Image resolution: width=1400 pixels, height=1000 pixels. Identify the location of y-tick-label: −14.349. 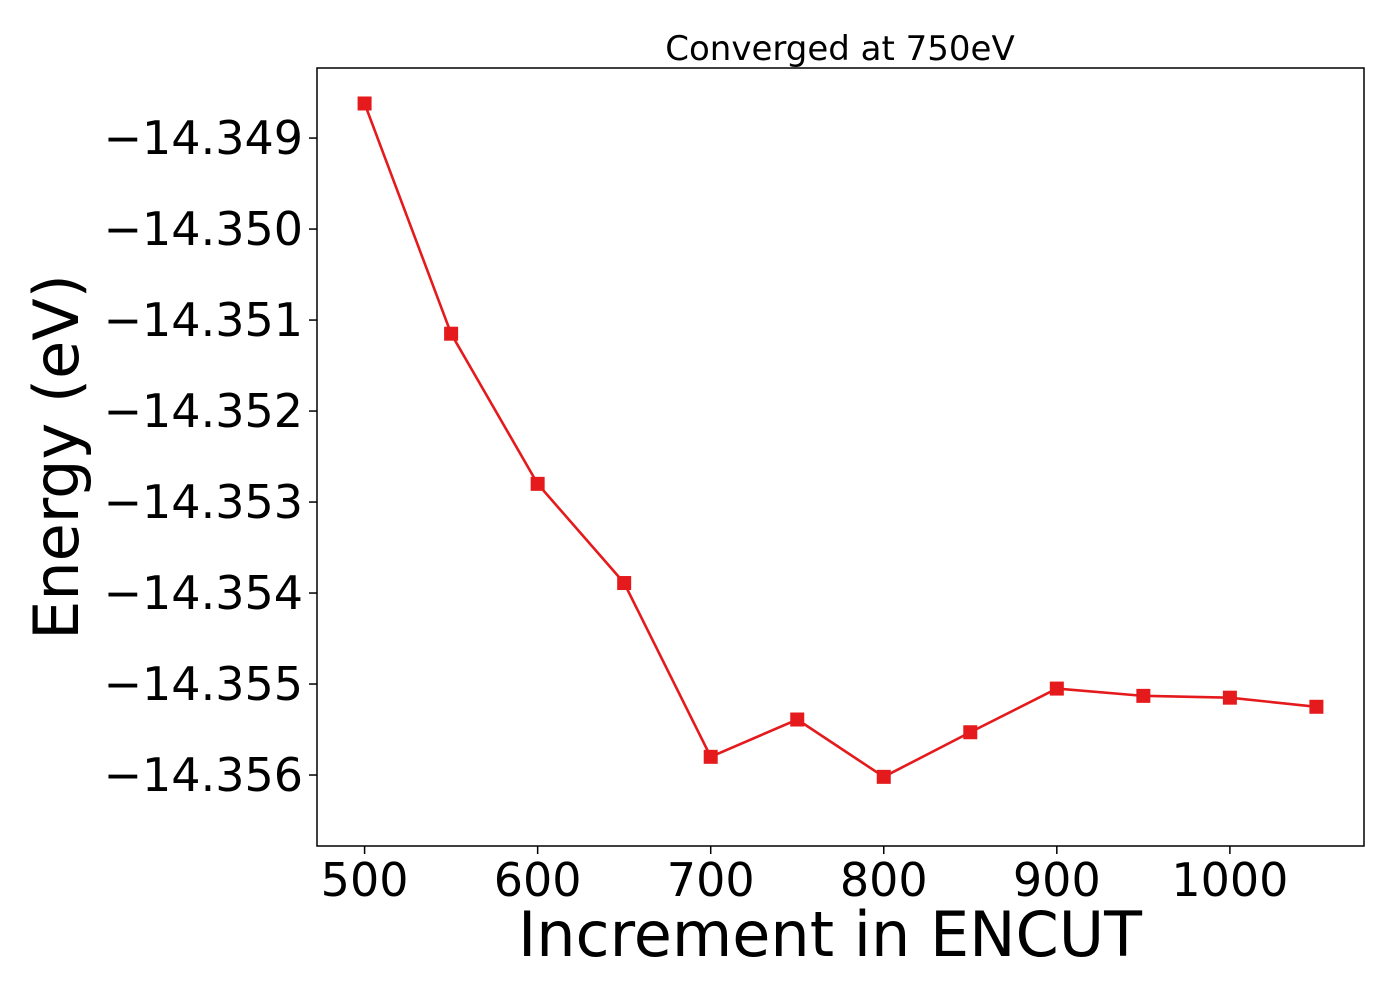
(204, 138).